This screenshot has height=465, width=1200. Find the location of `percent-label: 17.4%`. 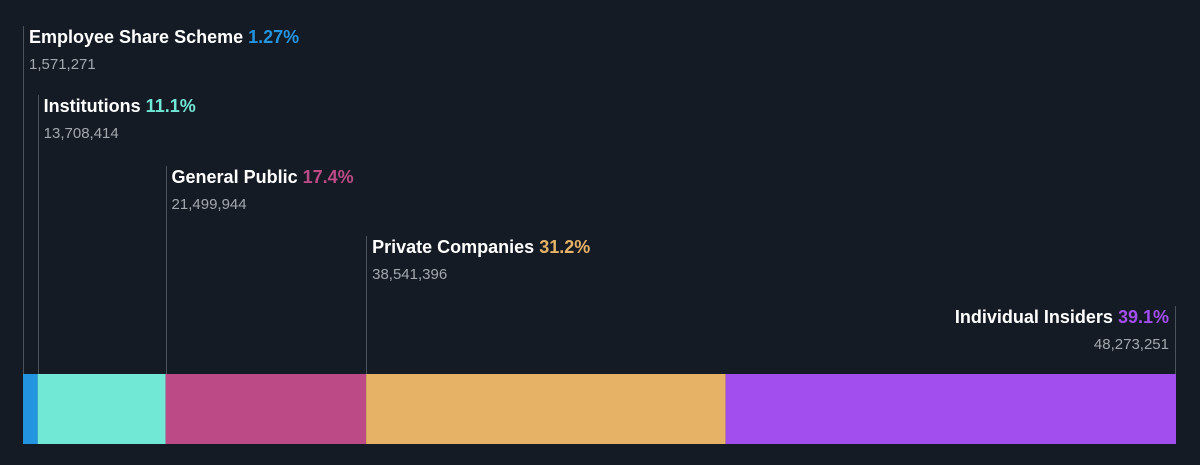

percent-label: 17.4% is located at coordinates (328, 177).